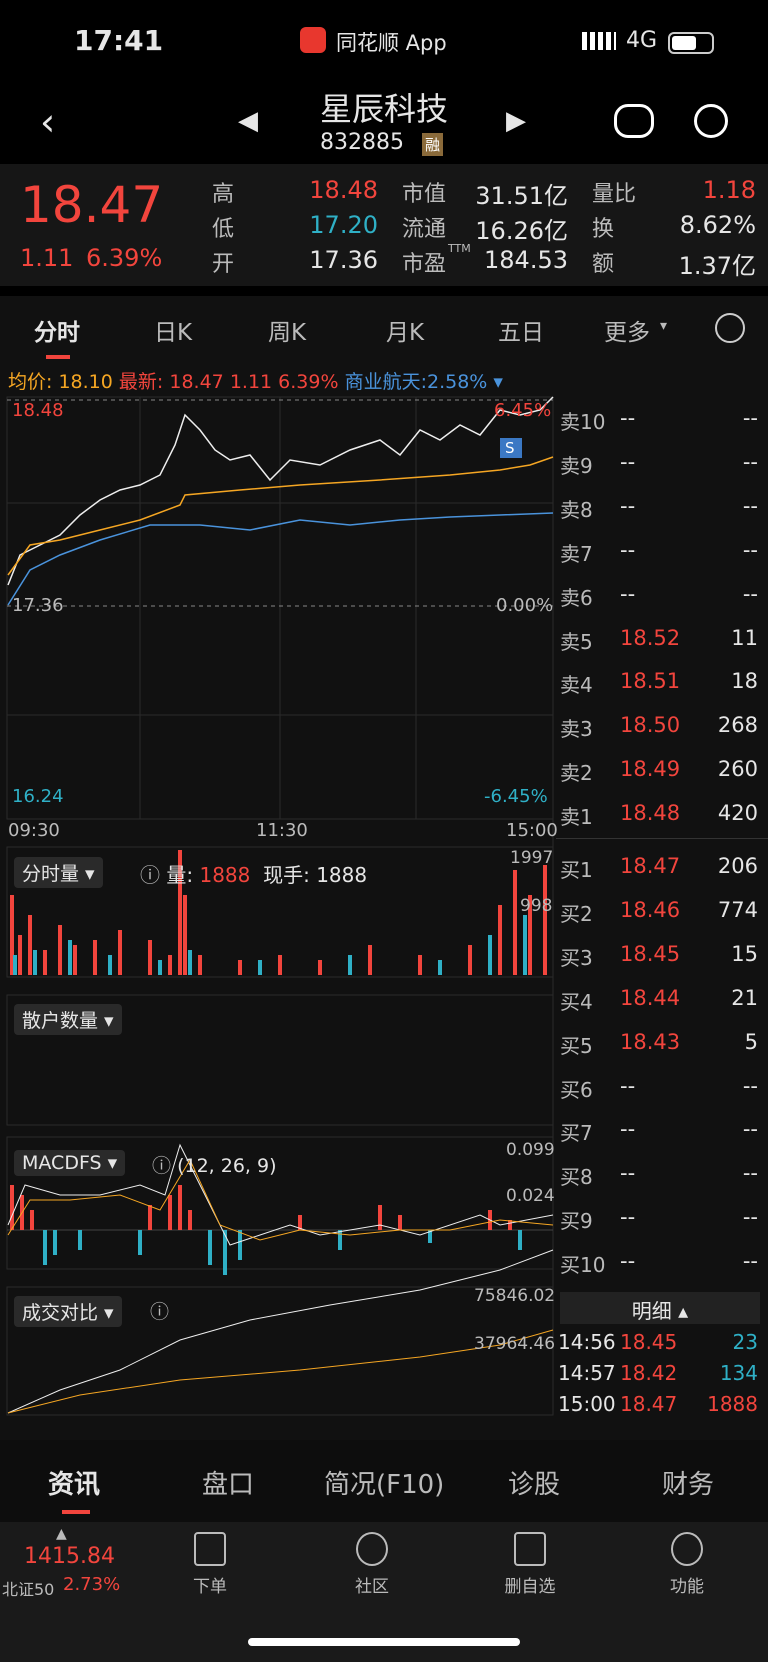  I want to click on stat-value: 1.37亿, so click(717, 266).